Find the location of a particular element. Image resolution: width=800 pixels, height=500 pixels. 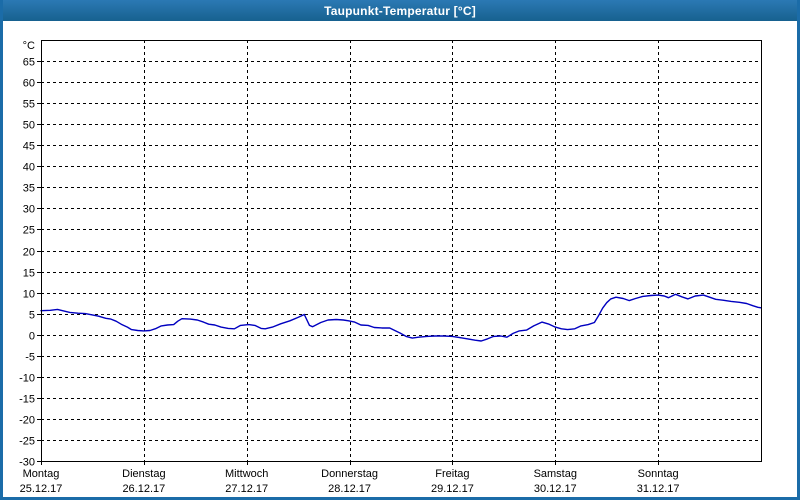

y-tick-label: 30 is located at coordinates (29, 210).